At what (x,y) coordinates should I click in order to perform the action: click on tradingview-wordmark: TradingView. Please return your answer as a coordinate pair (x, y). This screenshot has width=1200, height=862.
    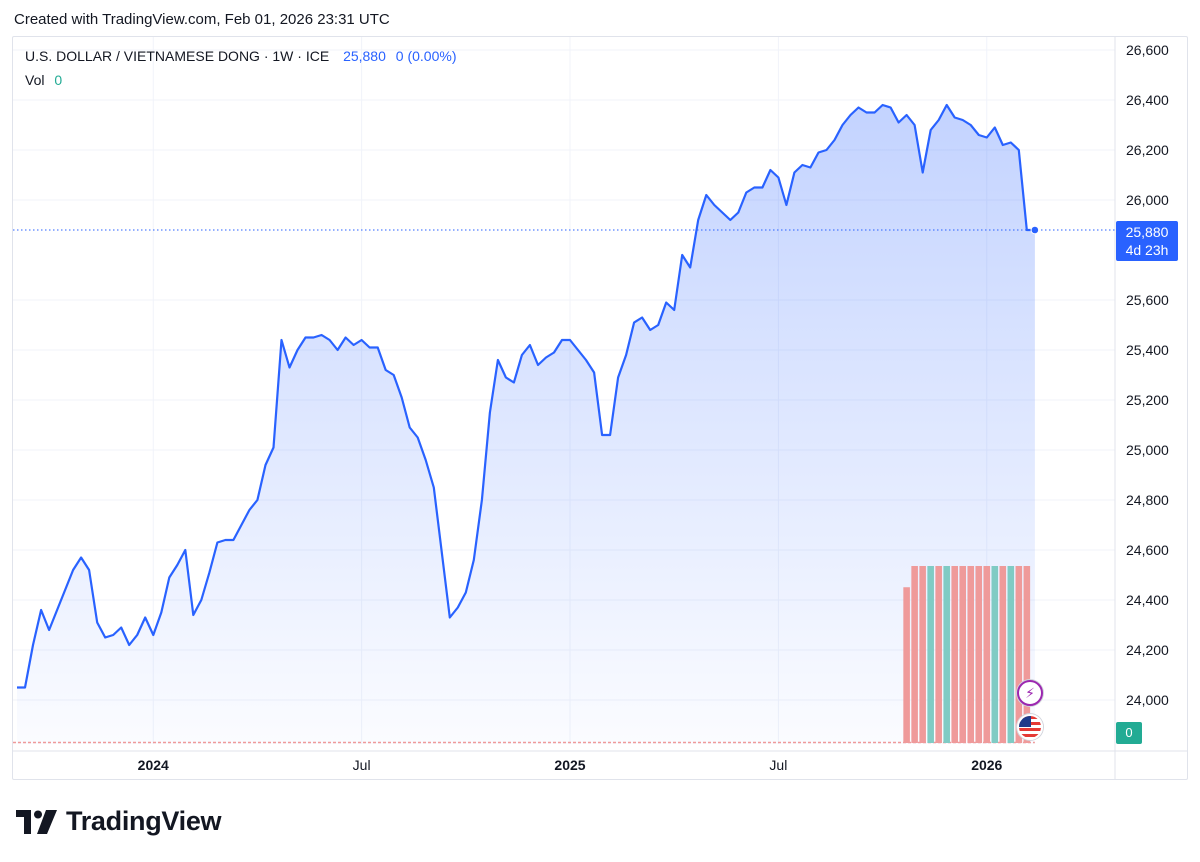
    Looking at the image, I should click on (144, 821).